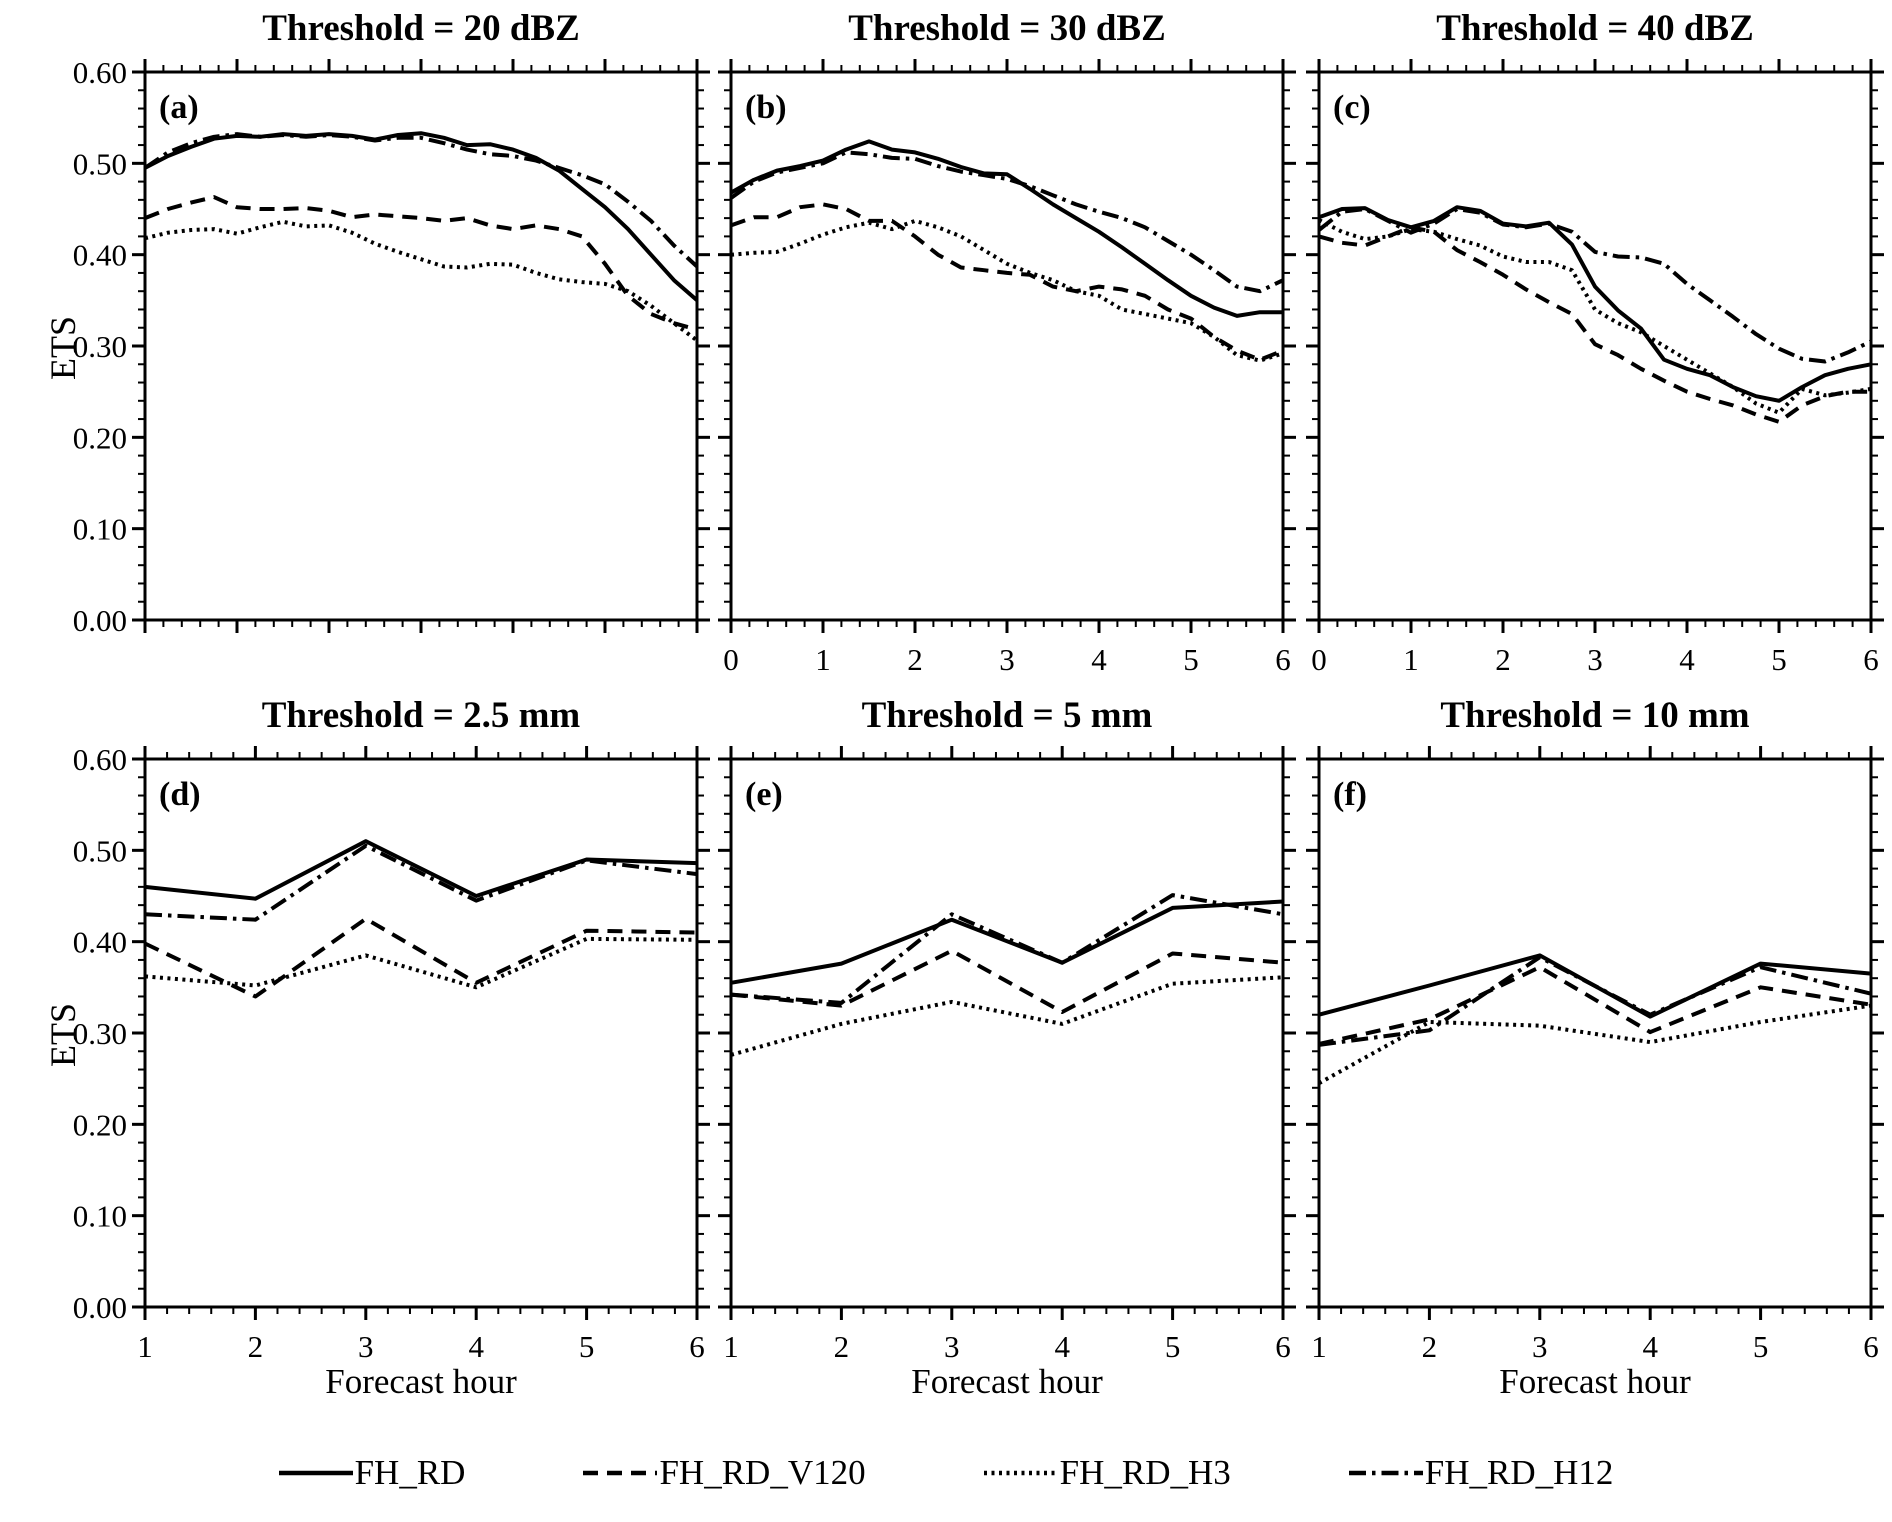  Describe the element at coordinates (63, 1035) in the screenshot. I see `y-axis-label-bottom: ETS` at that location.